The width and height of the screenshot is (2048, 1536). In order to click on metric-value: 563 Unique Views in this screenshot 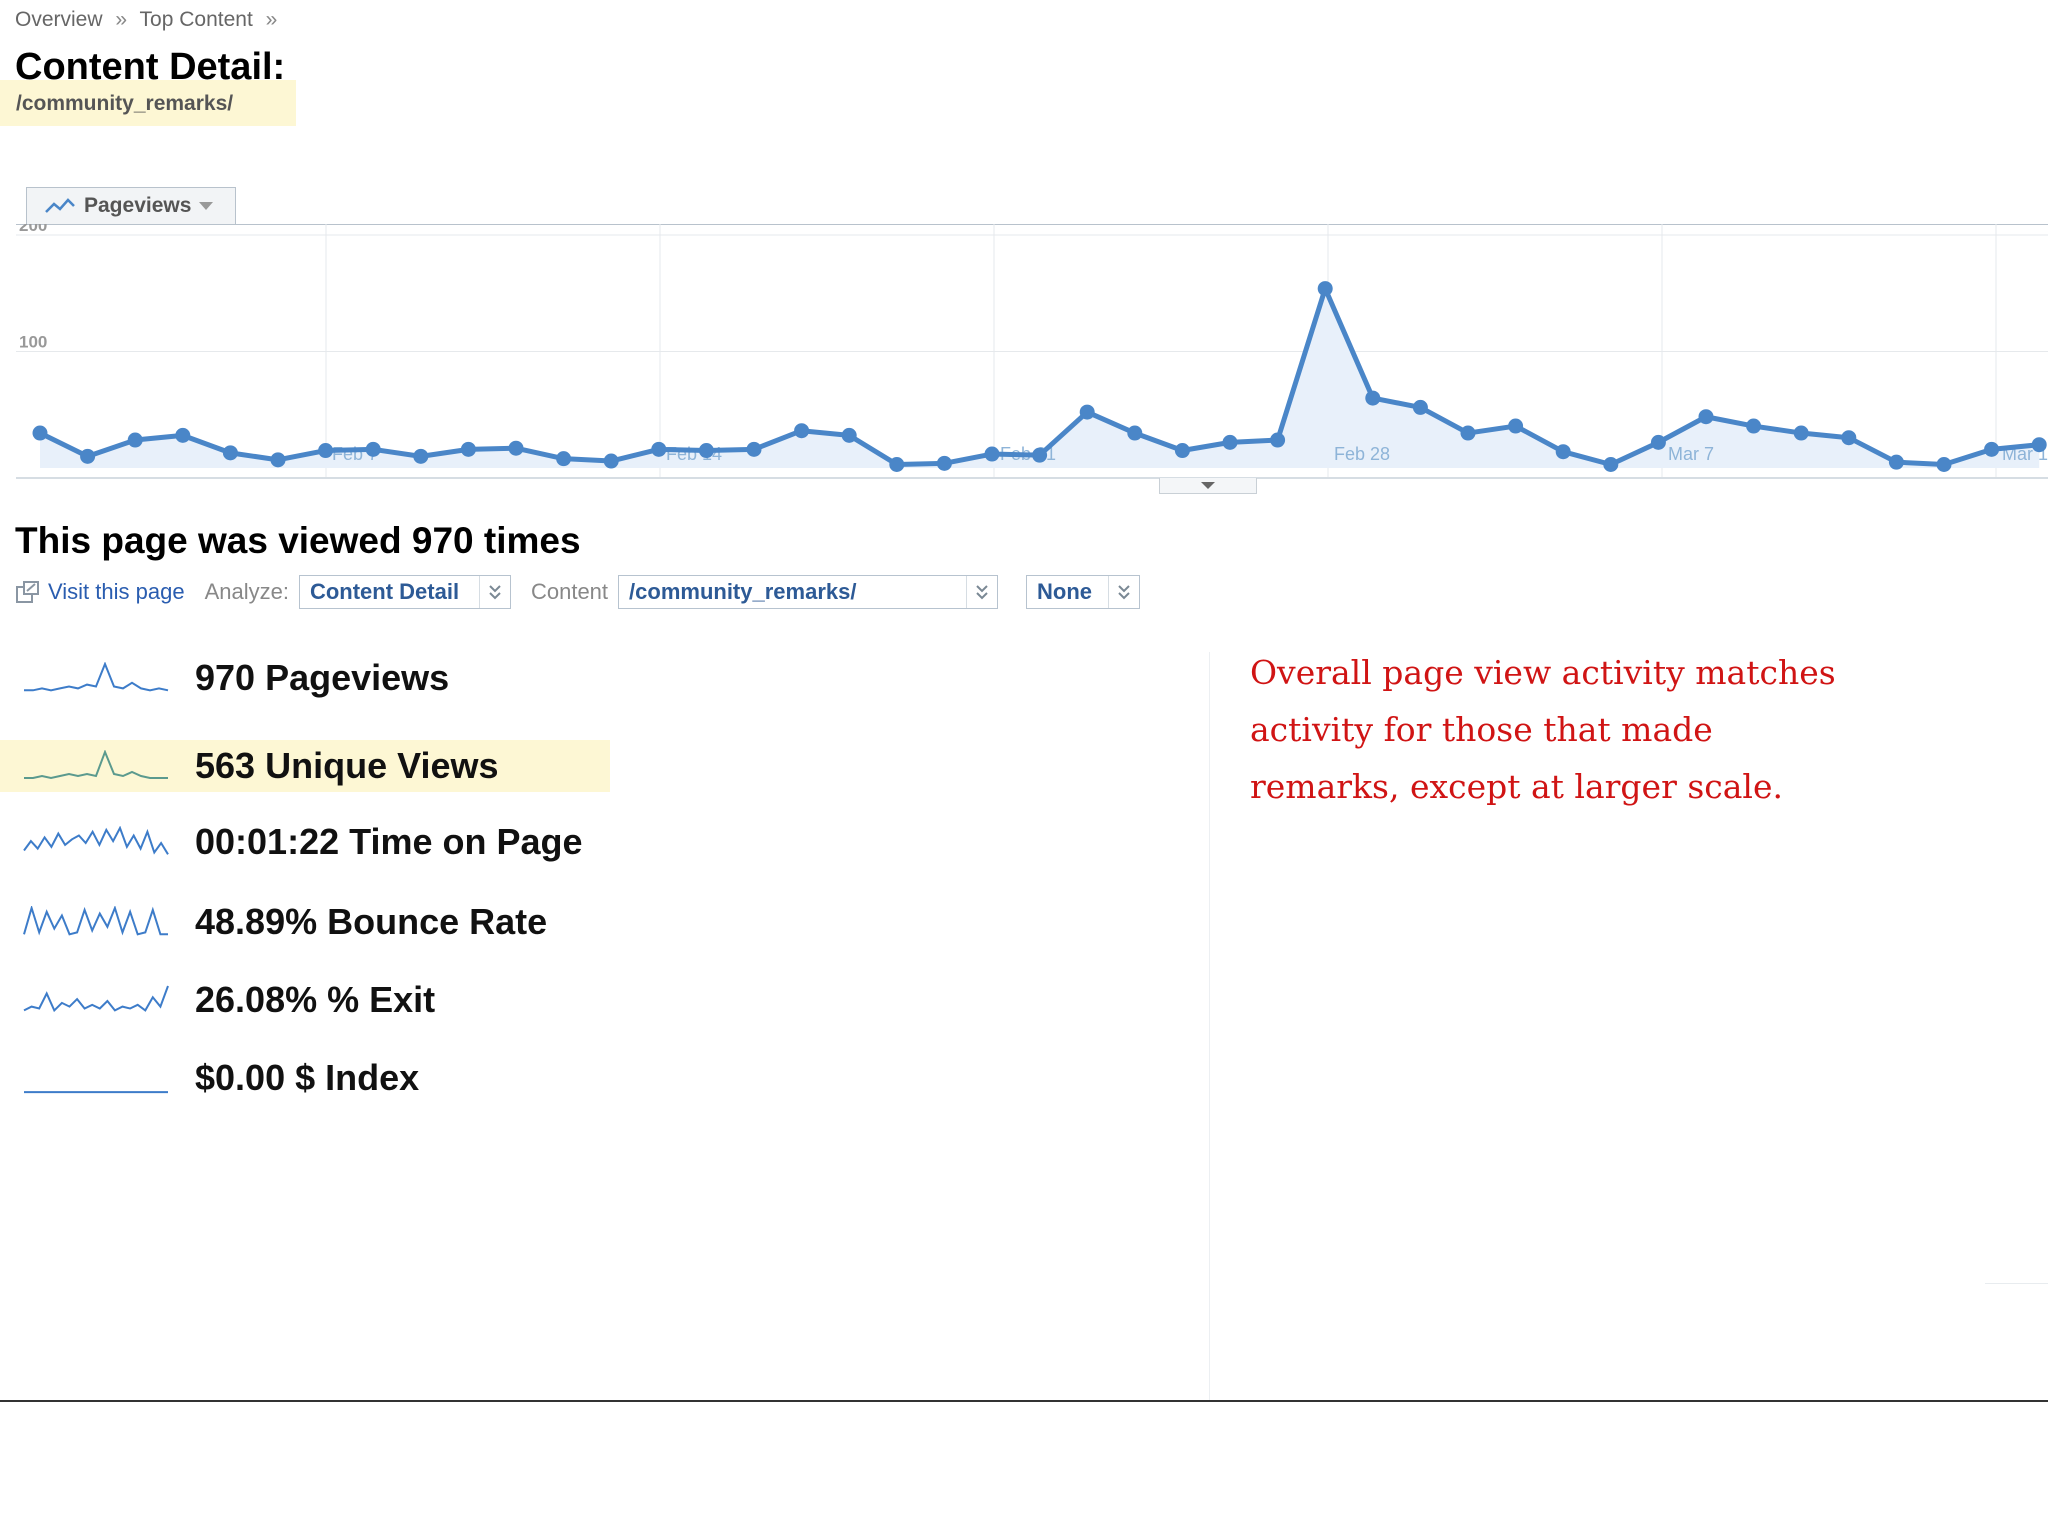, I will do `click(347, 765)`.